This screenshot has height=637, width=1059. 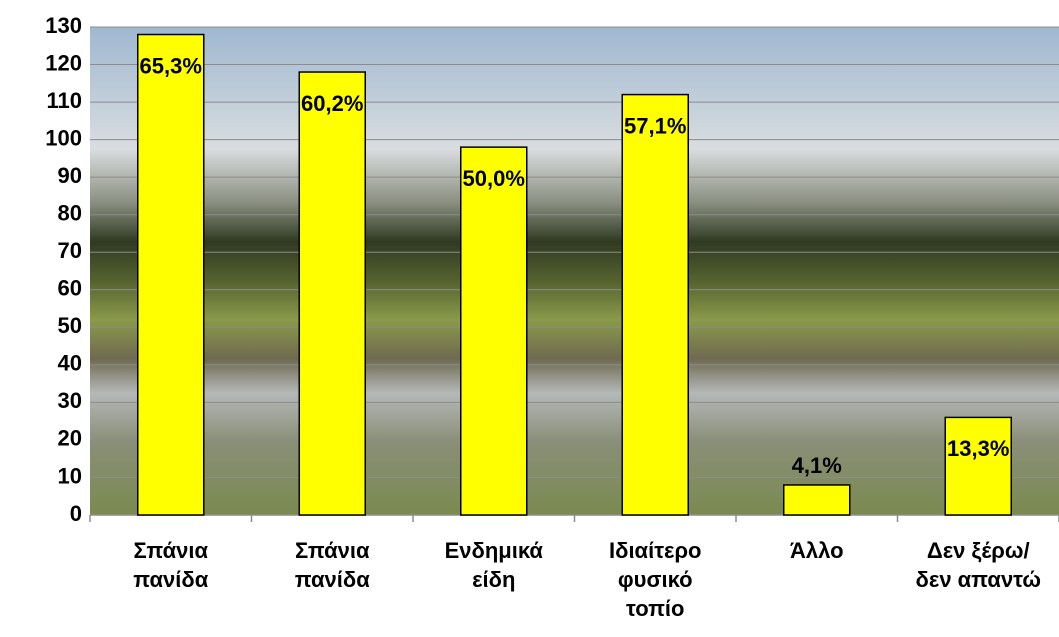 I want to click on y-tick-label: 50, so click(x=70, y=325).